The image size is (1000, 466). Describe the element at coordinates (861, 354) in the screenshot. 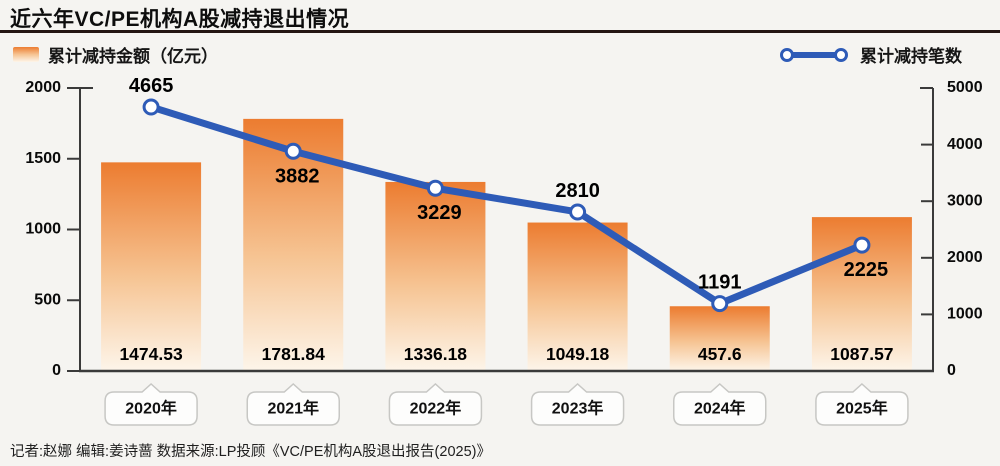

I see `bar-value-label: 1087.57` at that location.